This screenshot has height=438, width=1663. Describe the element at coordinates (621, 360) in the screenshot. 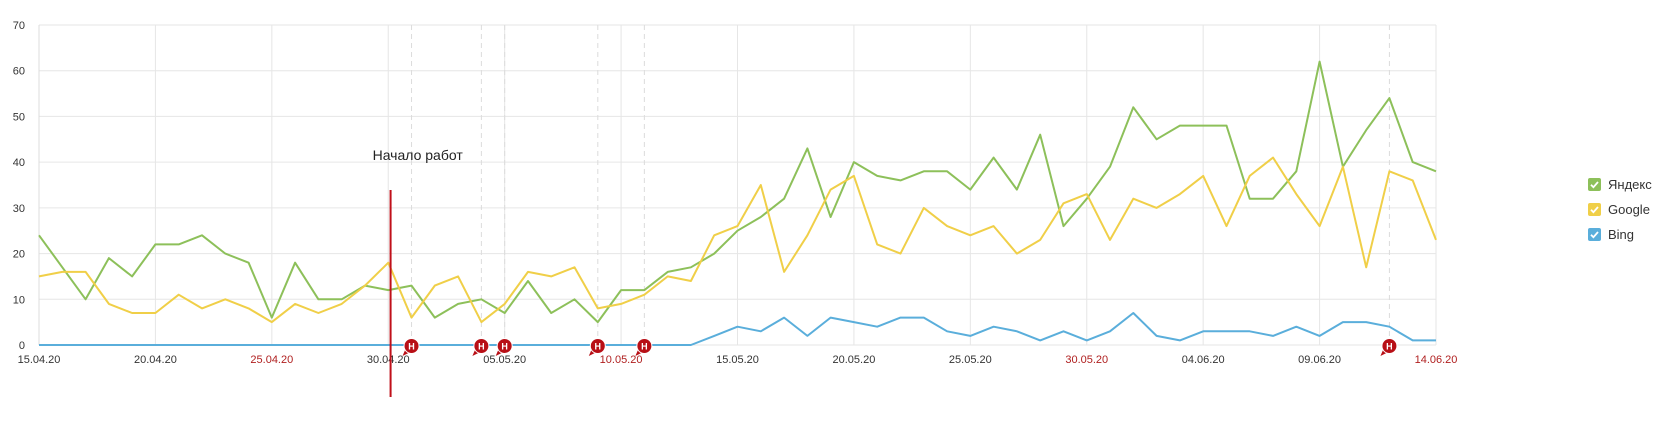

I see `x-tick-label: 10.05.20` at that location.